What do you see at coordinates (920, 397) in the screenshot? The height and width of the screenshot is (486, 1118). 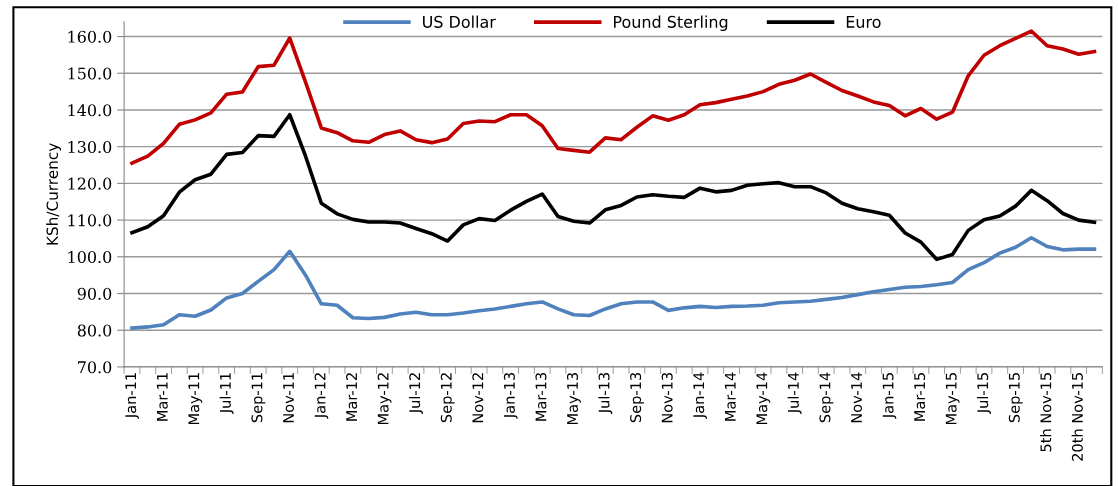 I see `x-tick-label: Mar-15` at bounding box center [920, 397].